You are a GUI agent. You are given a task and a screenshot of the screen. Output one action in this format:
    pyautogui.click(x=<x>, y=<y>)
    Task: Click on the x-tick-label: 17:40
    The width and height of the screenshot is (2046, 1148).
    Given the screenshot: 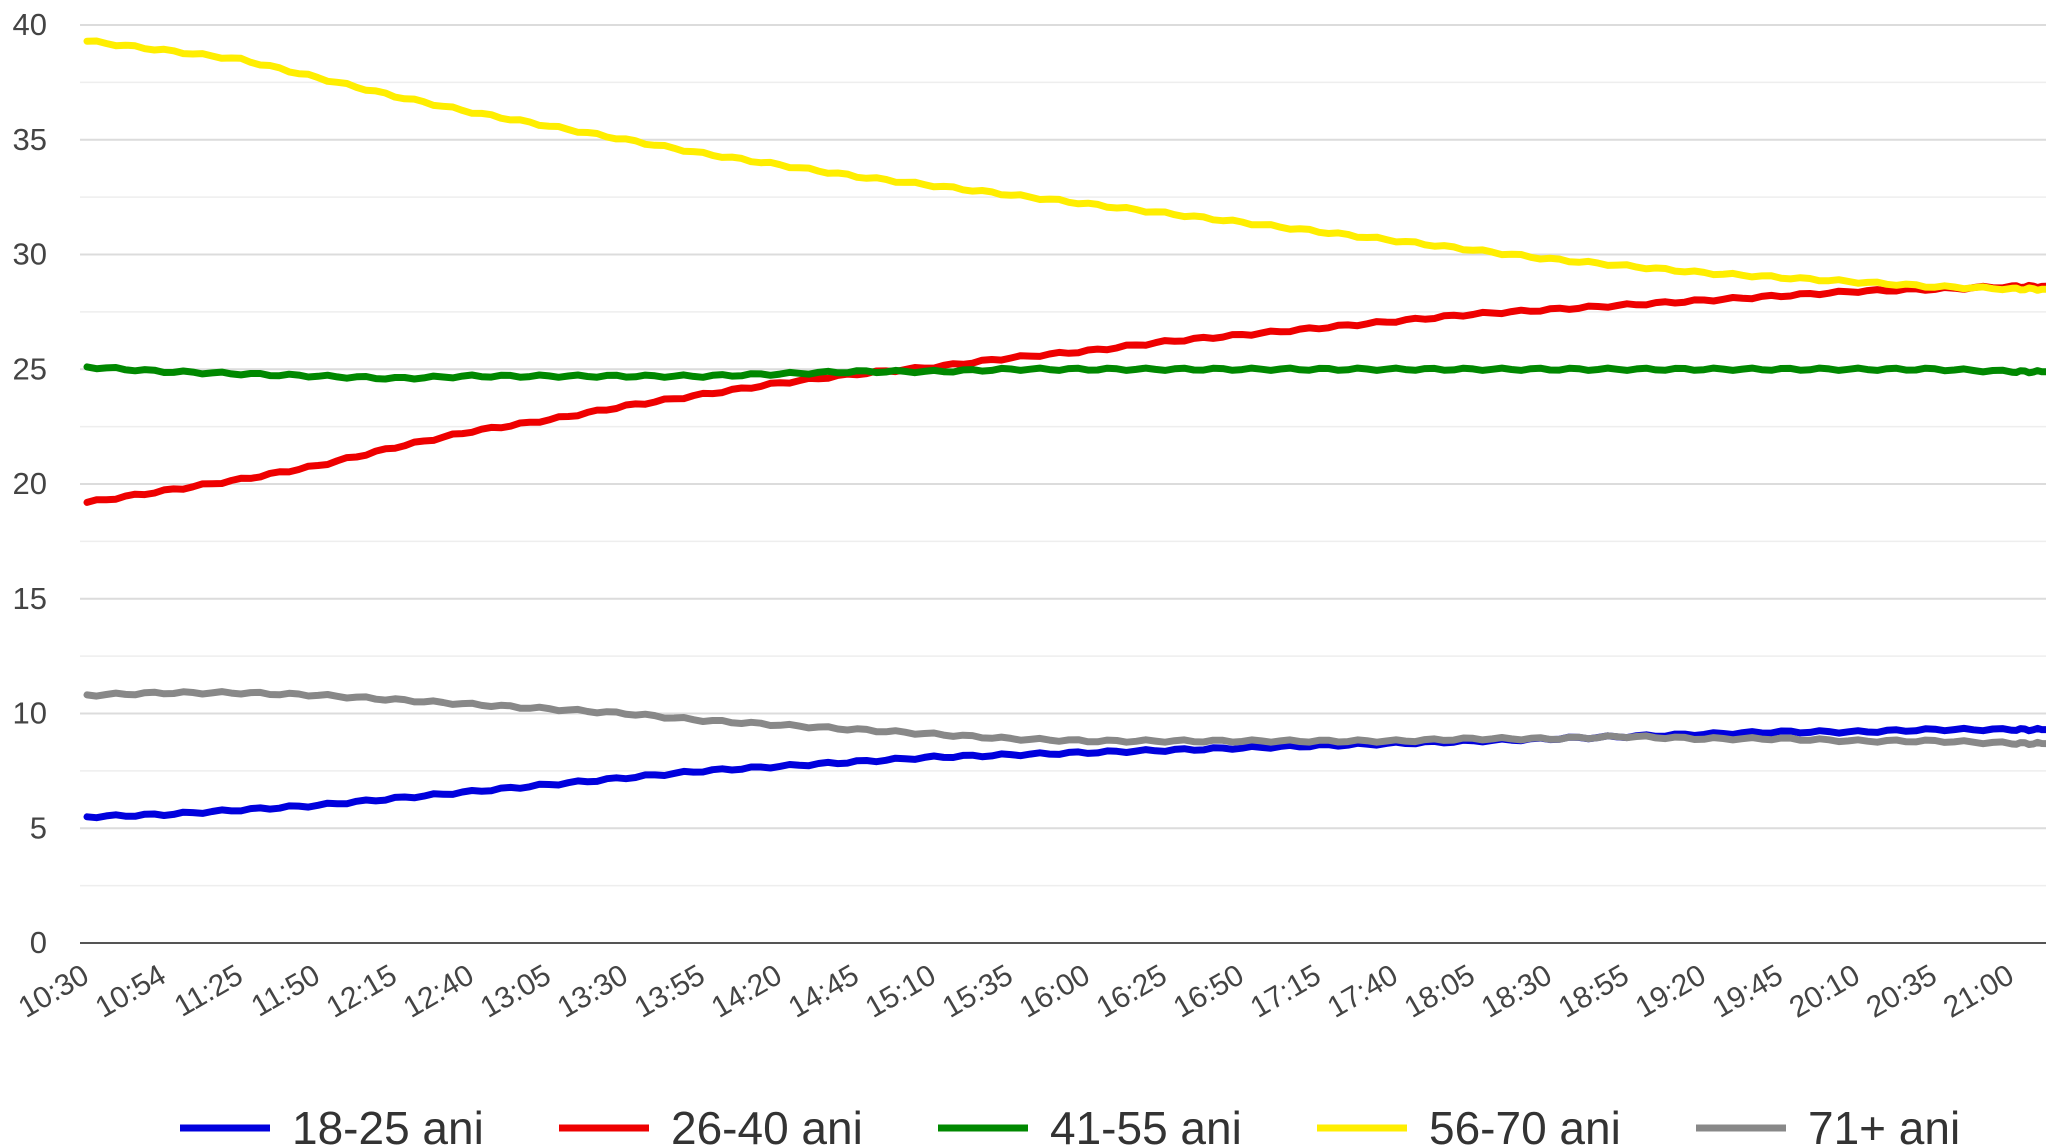 What is the action you would take?
    pyautogui.click(x=1363, y=991)
    